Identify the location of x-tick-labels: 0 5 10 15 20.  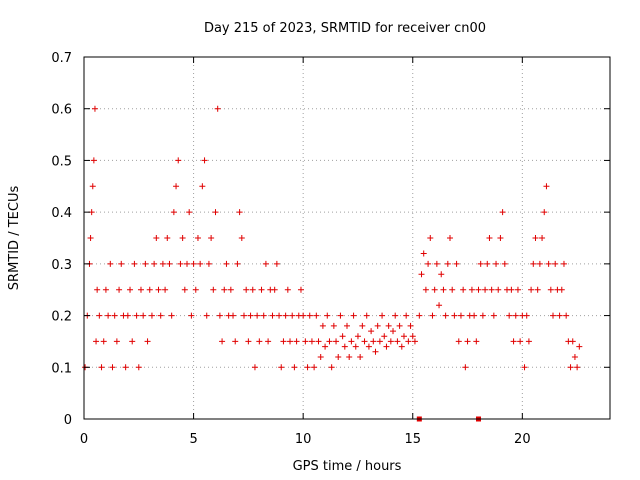
(305, 439).